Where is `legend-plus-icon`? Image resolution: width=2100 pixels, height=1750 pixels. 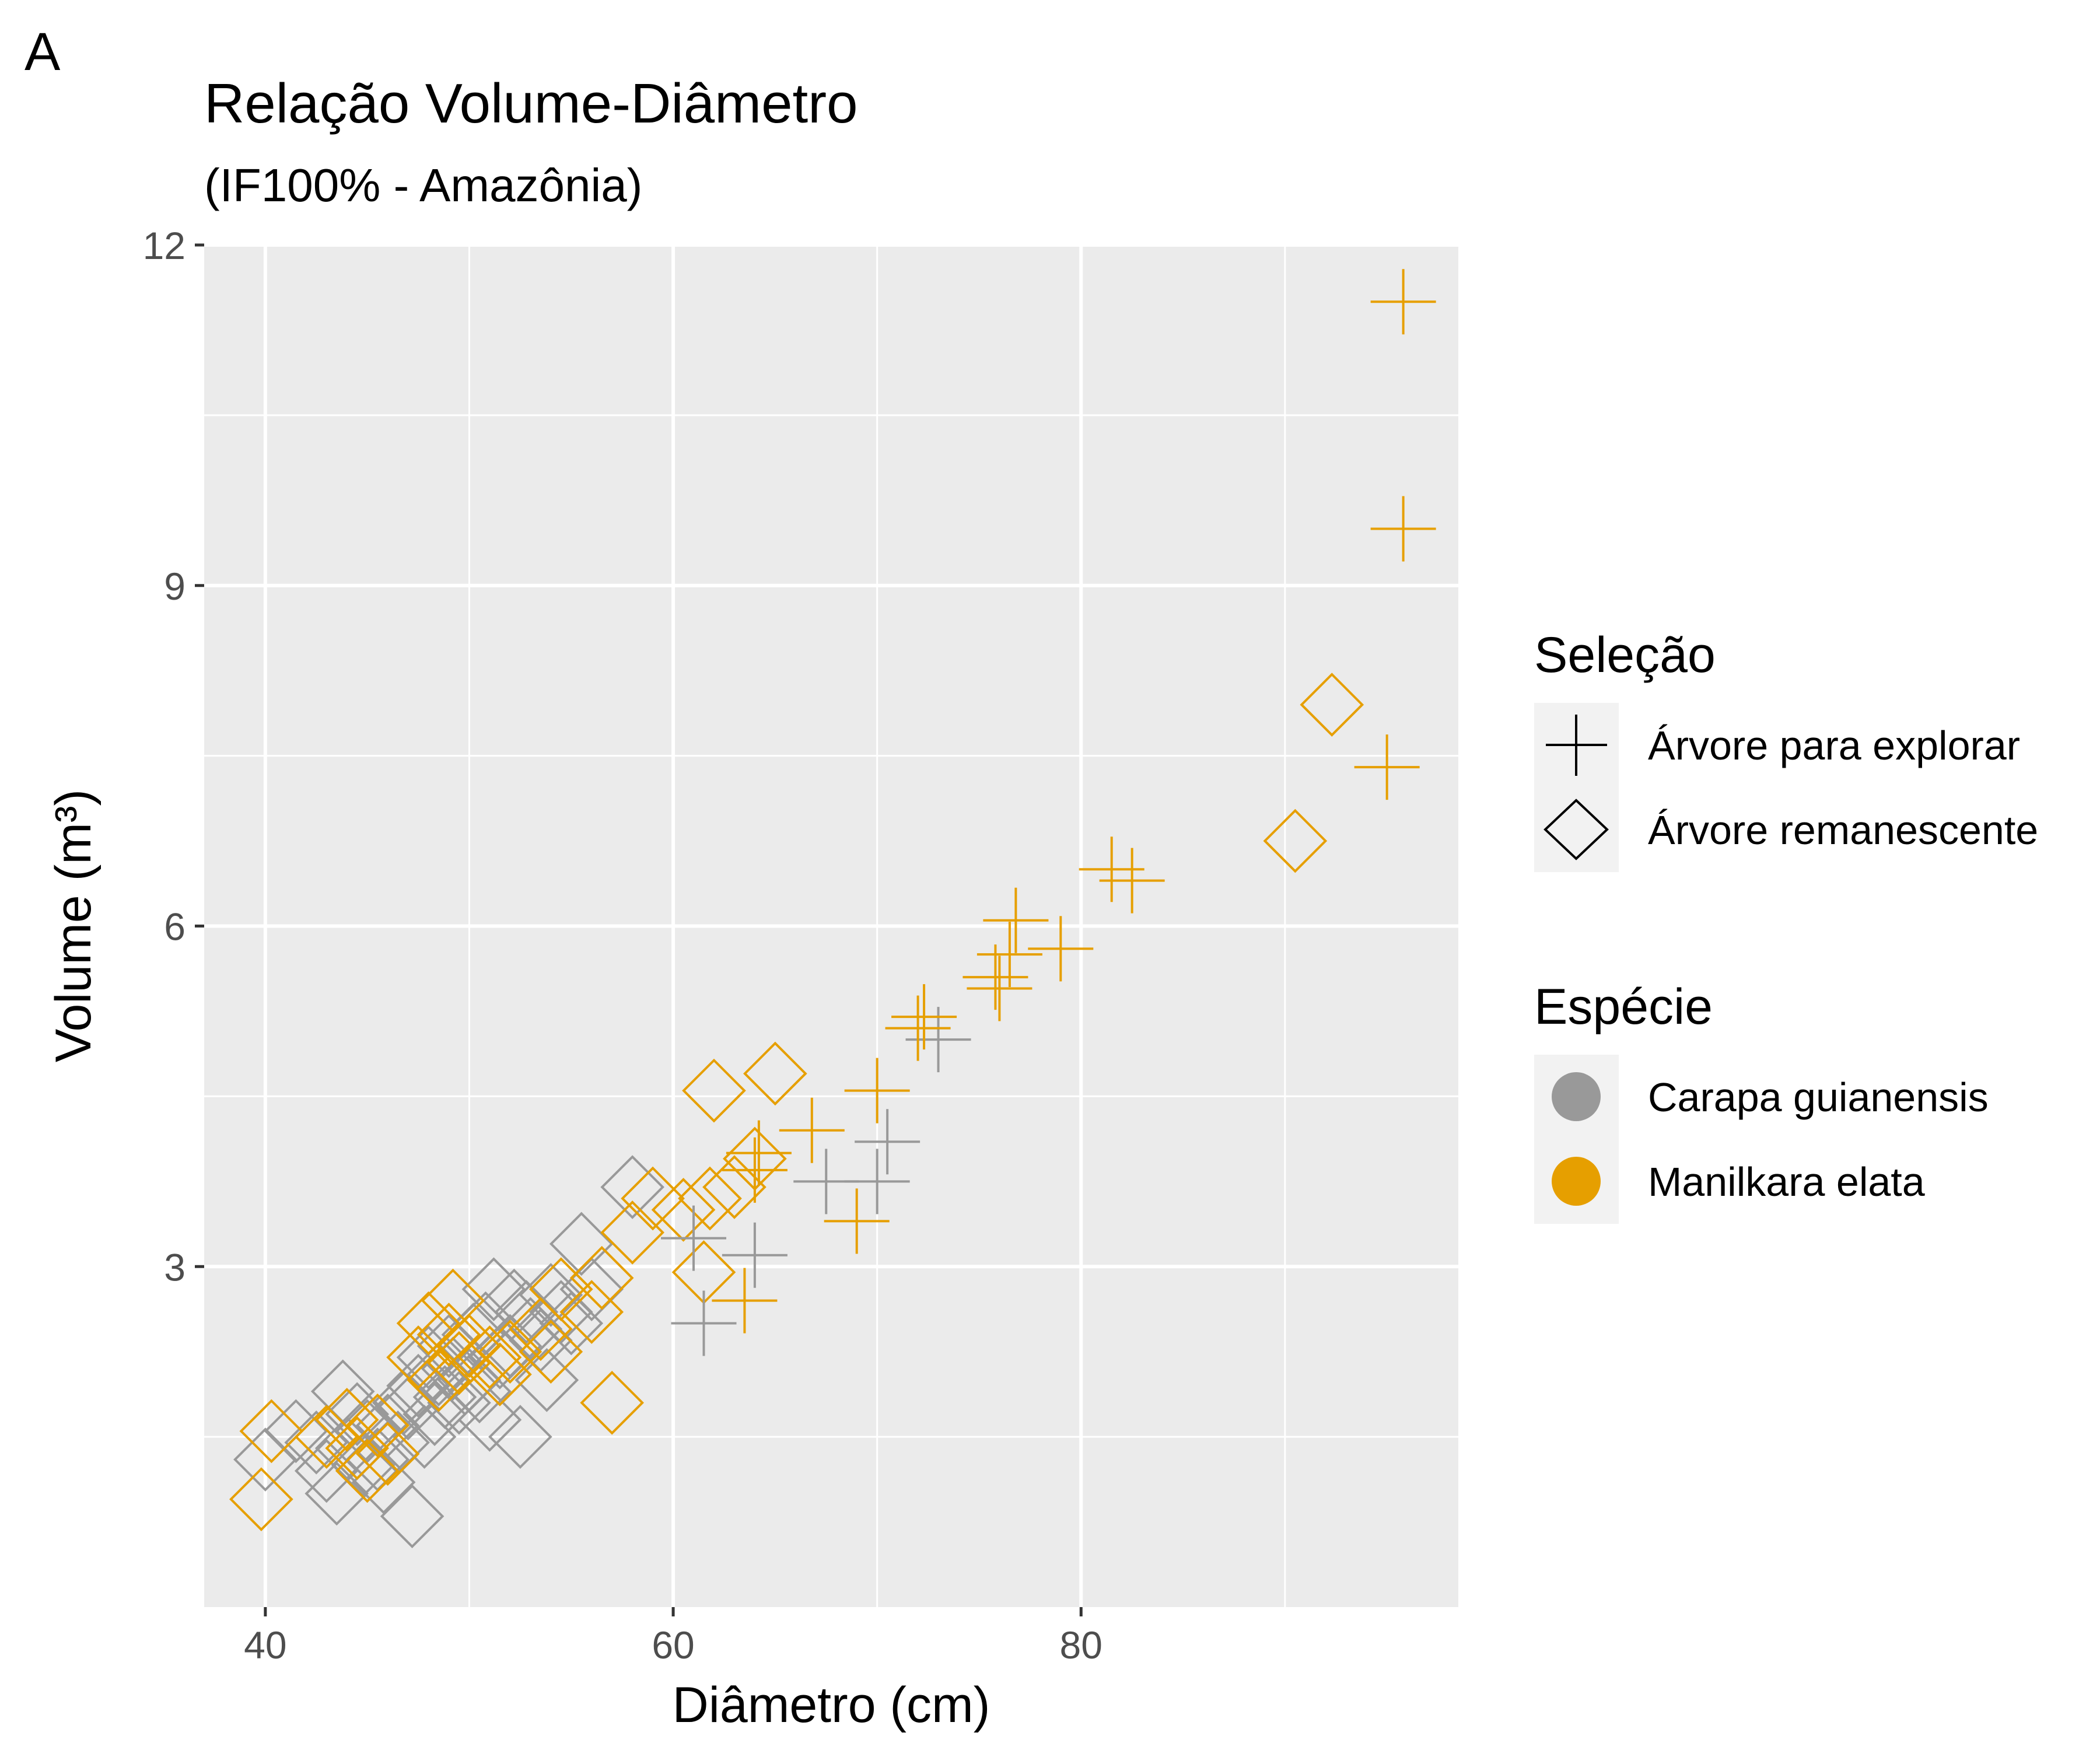 legend-plus-icon is located at coordinates (1576, 745).